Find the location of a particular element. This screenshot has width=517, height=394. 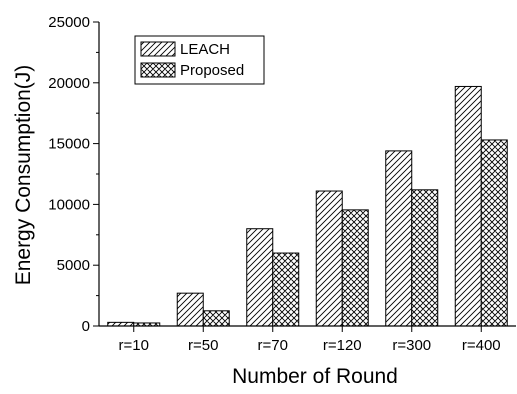

bar-leach-r300 is located at coordinates (399, 238).